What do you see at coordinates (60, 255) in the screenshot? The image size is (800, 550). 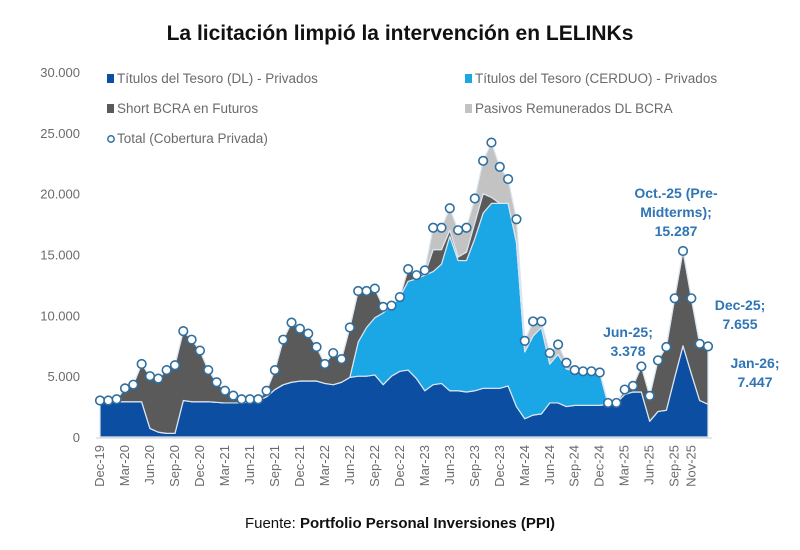 I see `y-tick-label: 15.000` at bounding box center [60, 255].